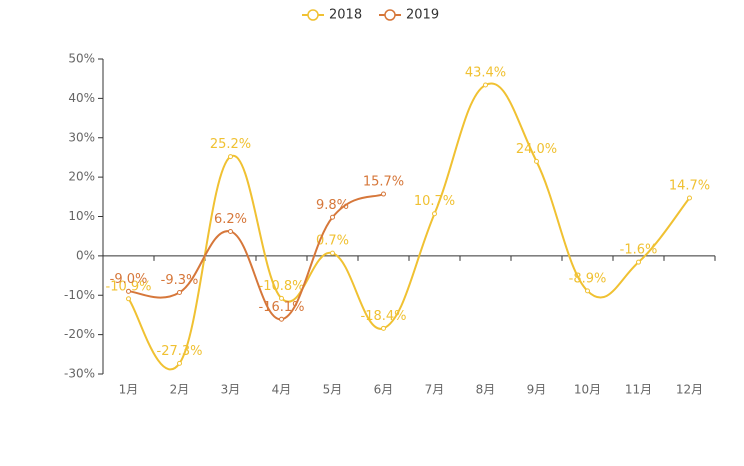  What do you see at coordinates (81, 216) in the screenshot?
I see `y-tick-label: 10%` at bounding box center [81, 216].